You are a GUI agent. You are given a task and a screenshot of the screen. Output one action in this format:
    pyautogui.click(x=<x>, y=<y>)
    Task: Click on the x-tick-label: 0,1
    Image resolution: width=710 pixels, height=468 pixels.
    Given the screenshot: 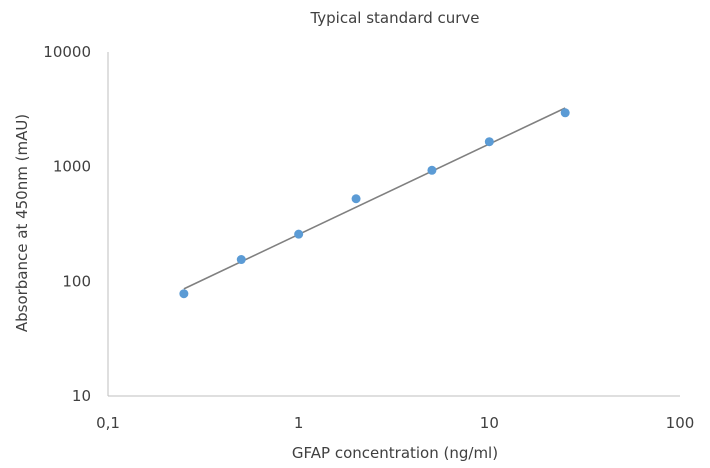 What is the action you would take?
    pyautogui.click(x=108, y=423)
    